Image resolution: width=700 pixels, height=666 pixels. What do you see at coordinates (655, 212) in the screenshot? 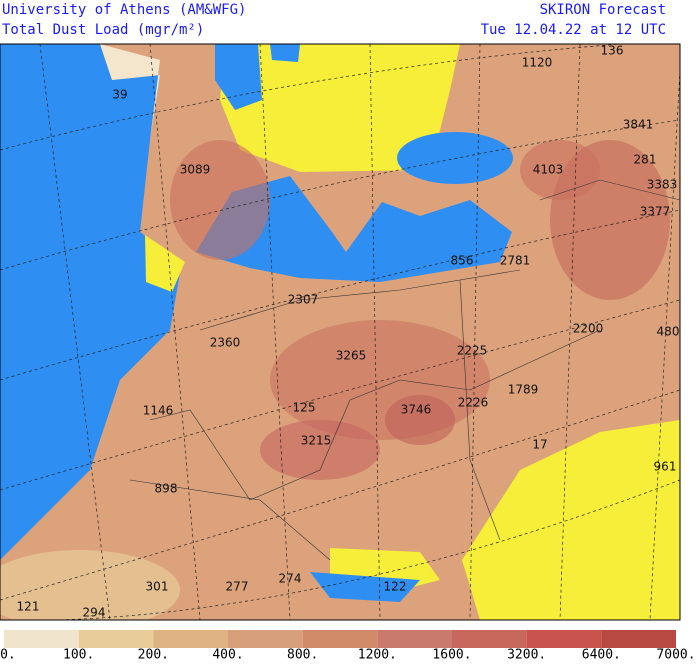
I see `map-value-label: 3377` at bounding box center [655, 212].